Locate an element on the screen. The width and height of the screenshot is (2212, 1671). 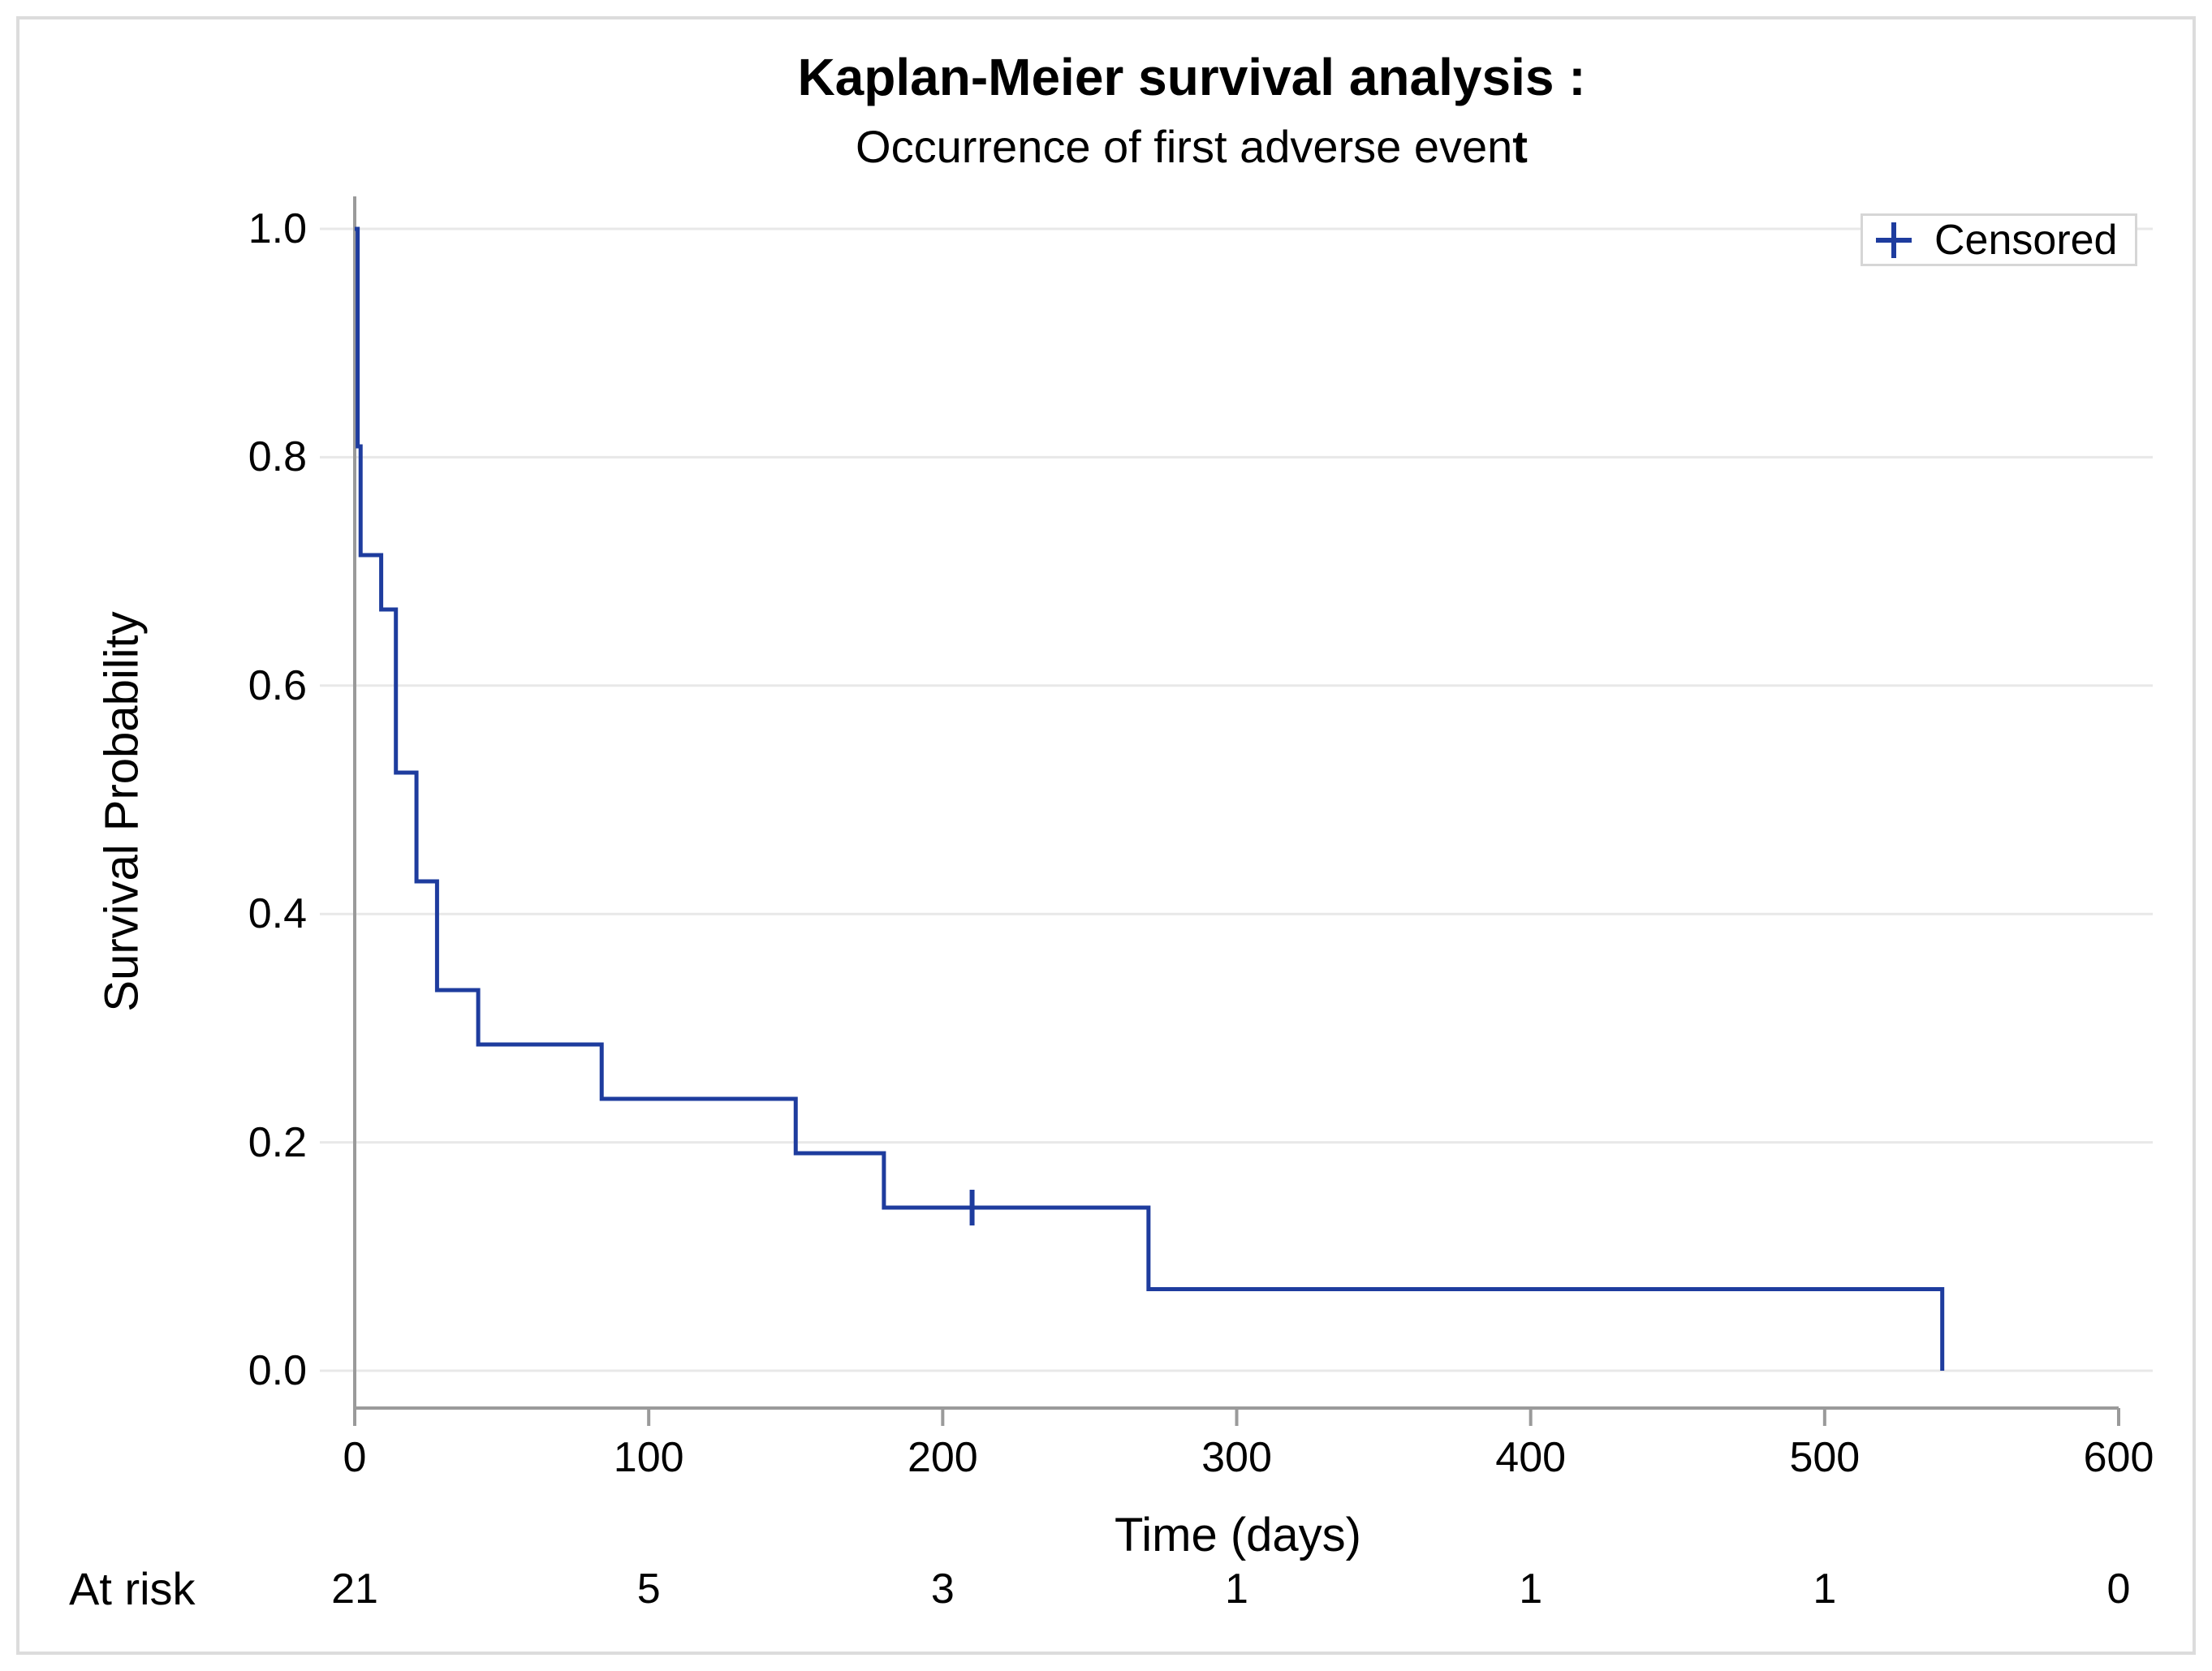
y-tick-label: 0.2 is located at coordinates (277, 1142).